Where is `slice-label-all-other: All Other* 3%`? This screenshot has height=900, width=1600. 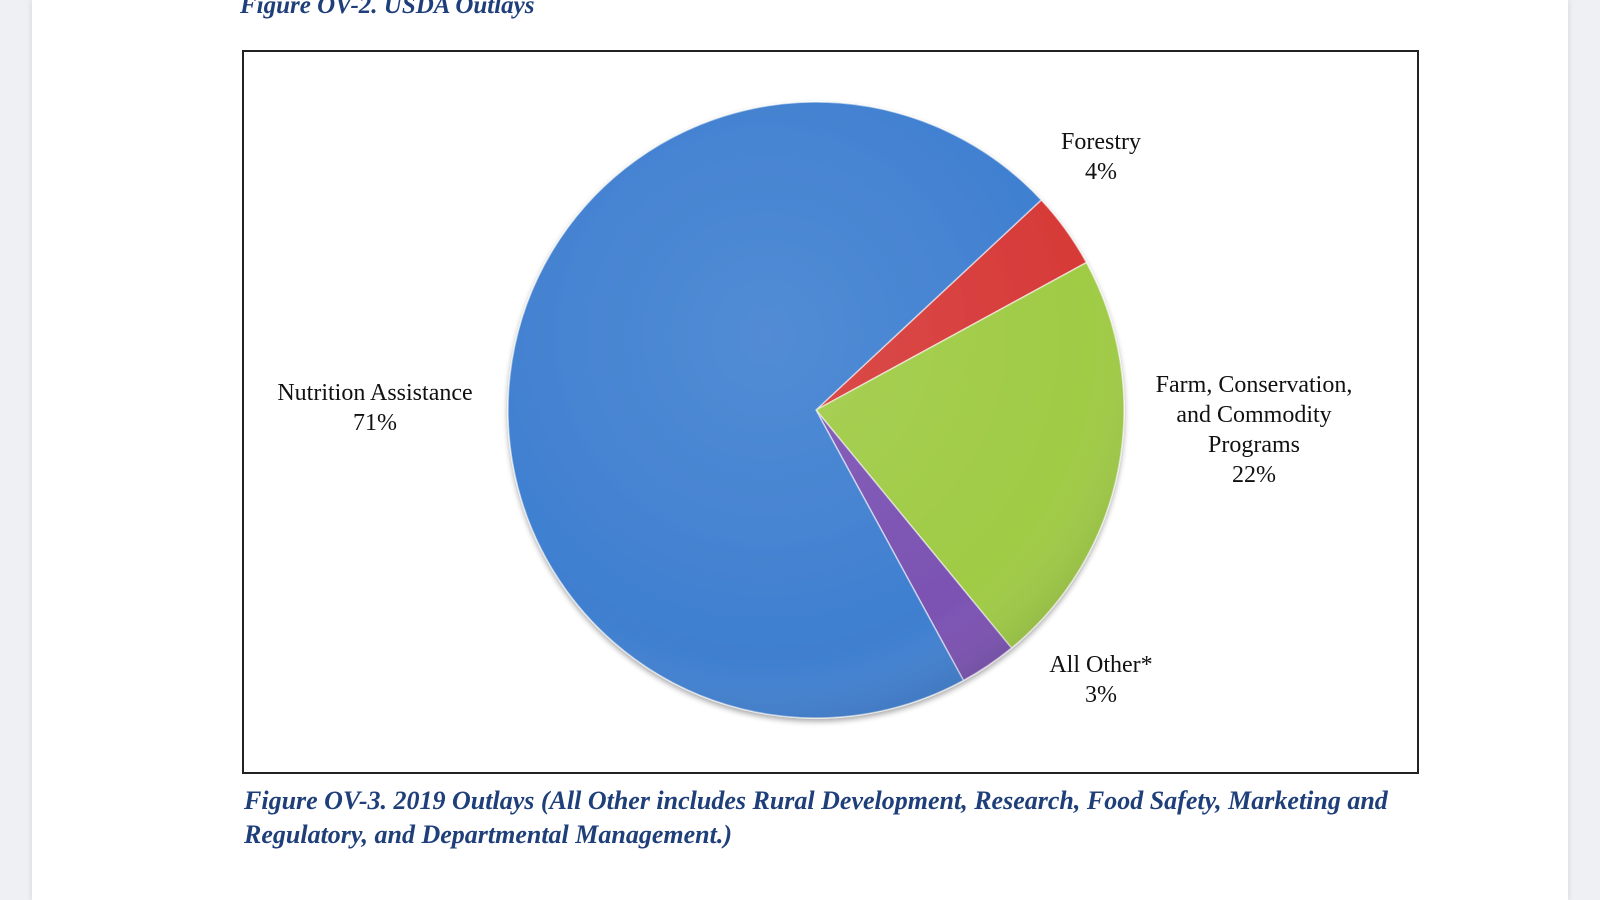 slice-label-all-other: All Other* 3% is located at coordinates (1100, 680).